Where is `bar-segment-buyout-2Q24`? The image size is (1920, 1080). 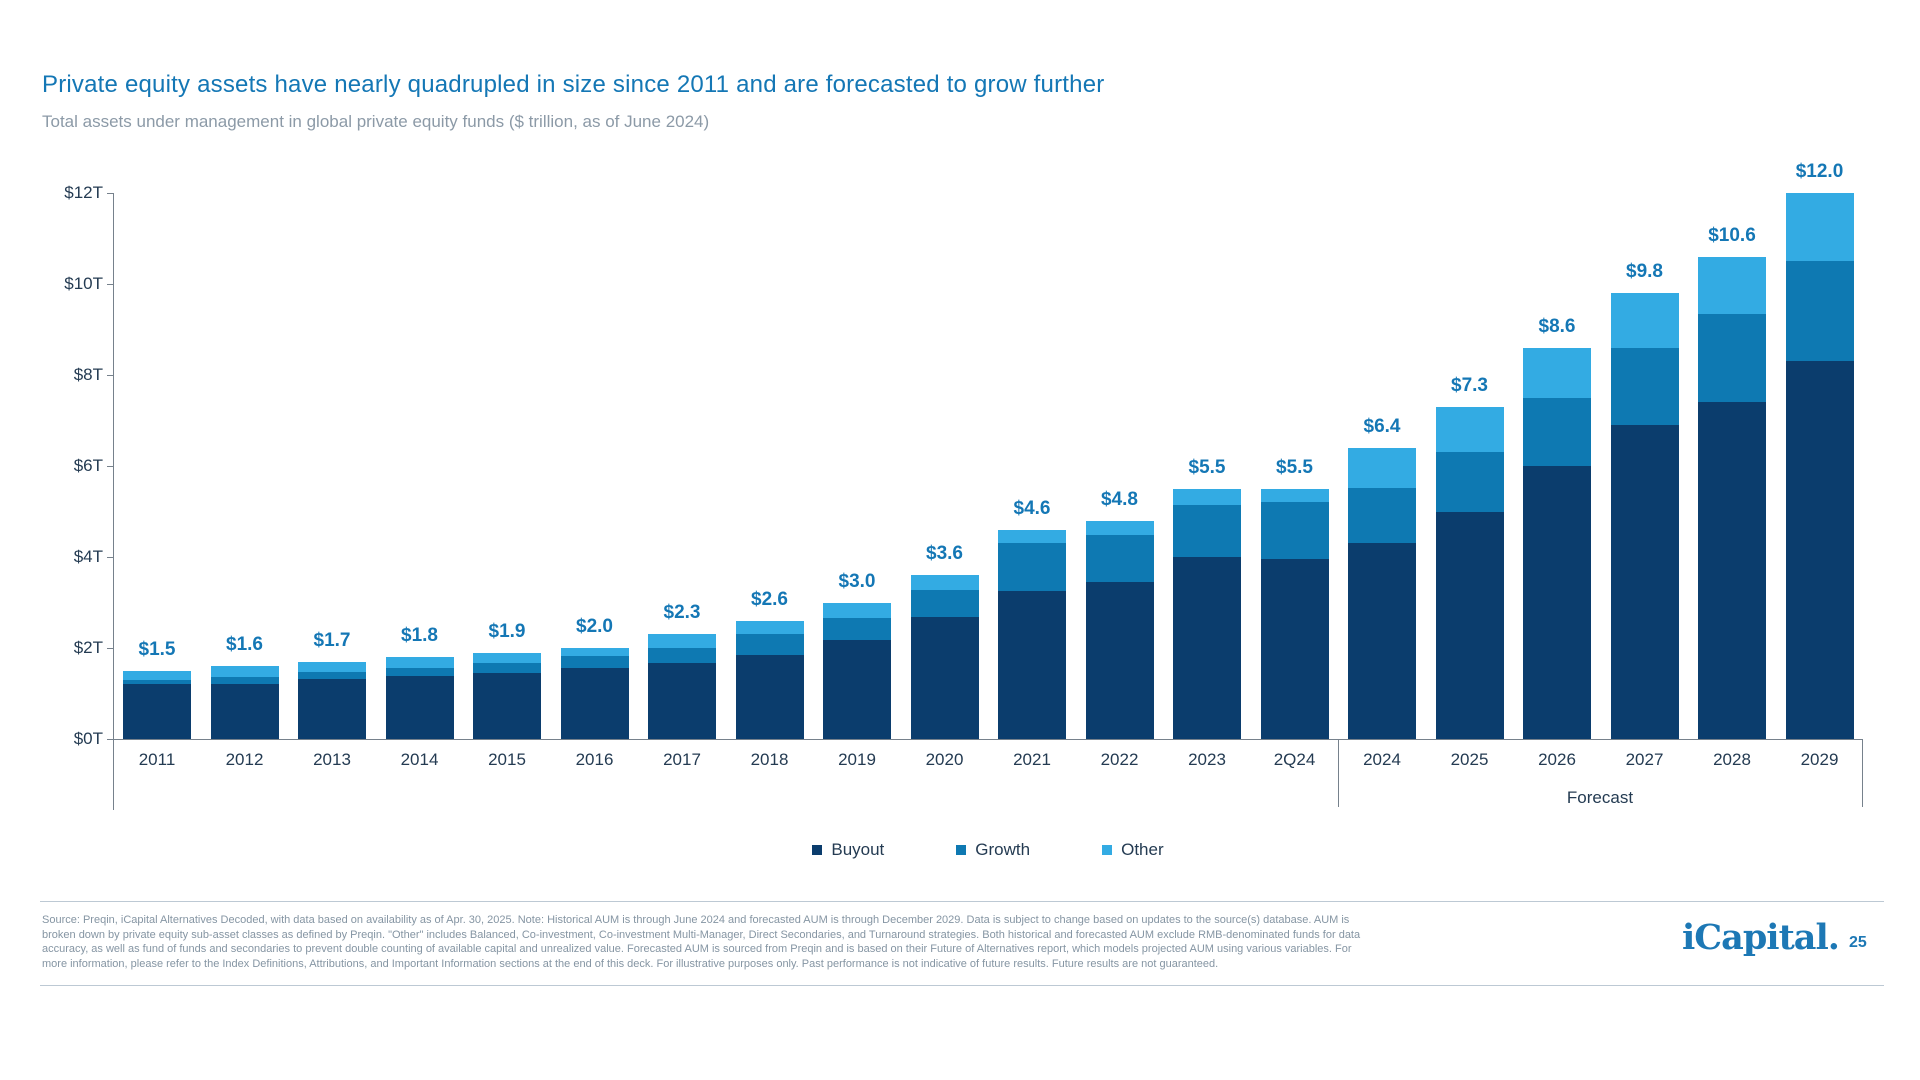
bar-segment-buyout-2Q24 is located at coordinates (1294, 649).